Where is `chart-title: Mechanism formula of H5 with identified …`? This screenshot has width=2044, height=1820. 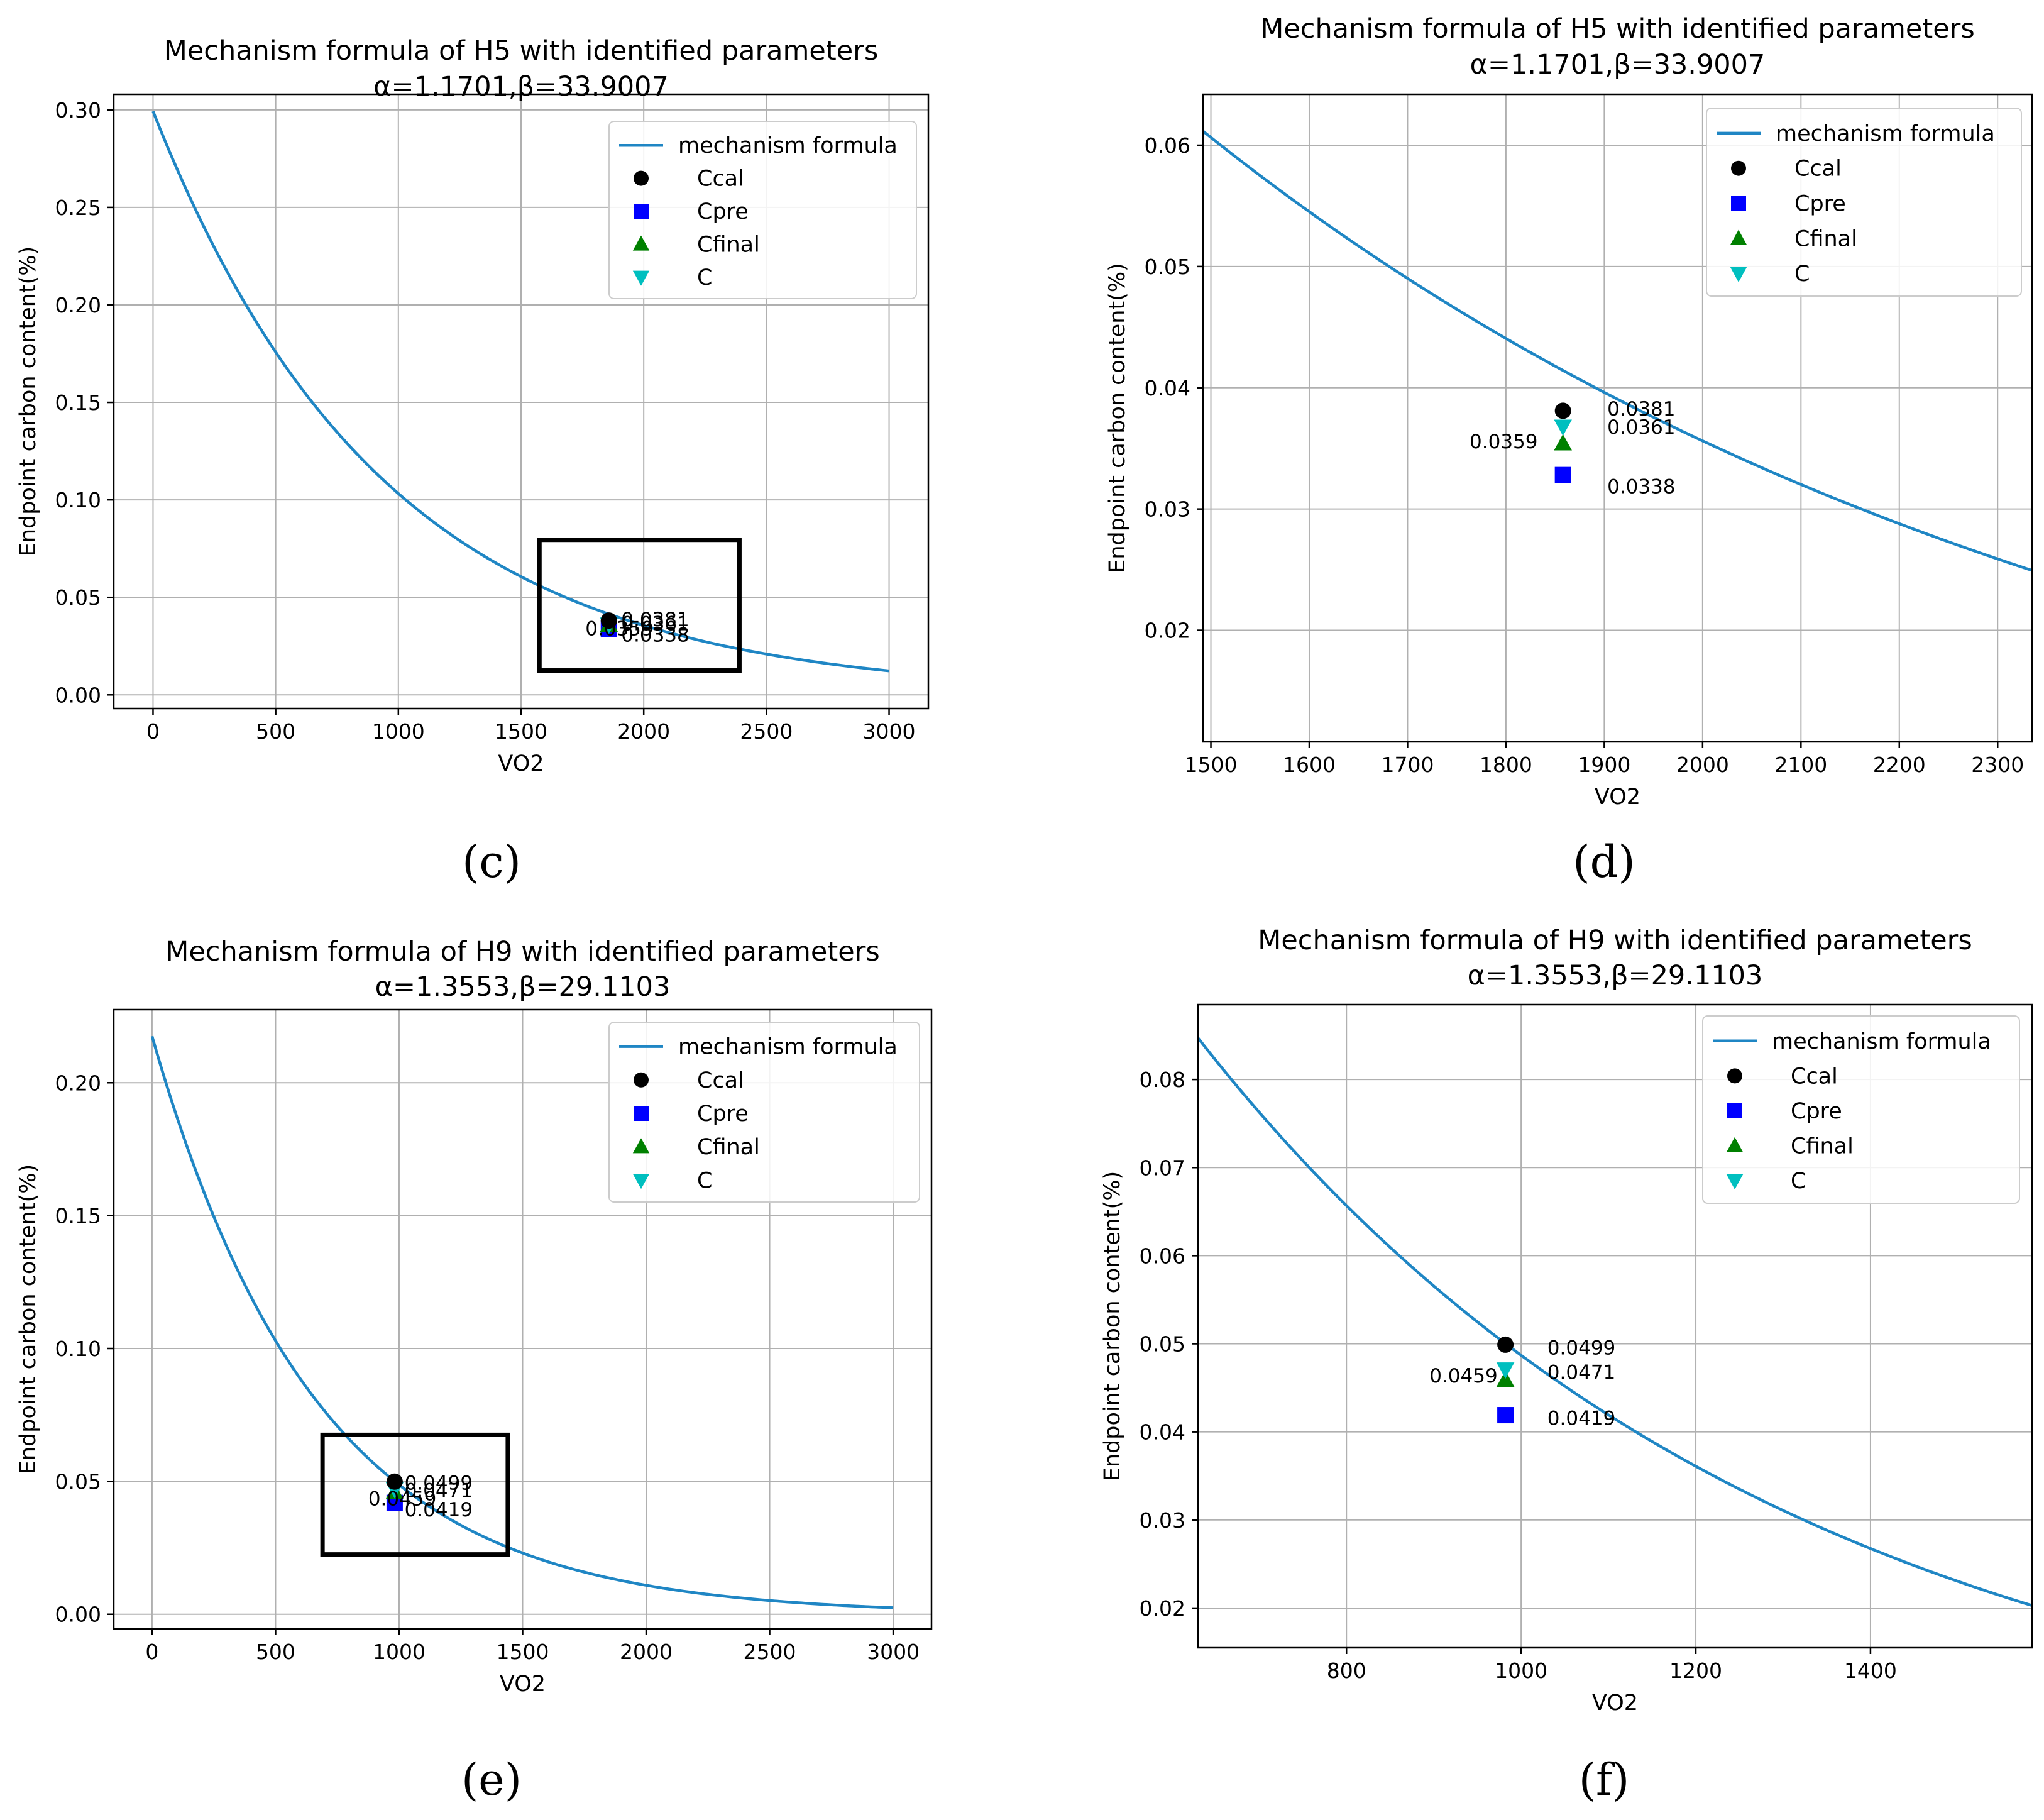 chart-title: Mechanism formula of H5 with identified … is located at coordinates (521, 51).